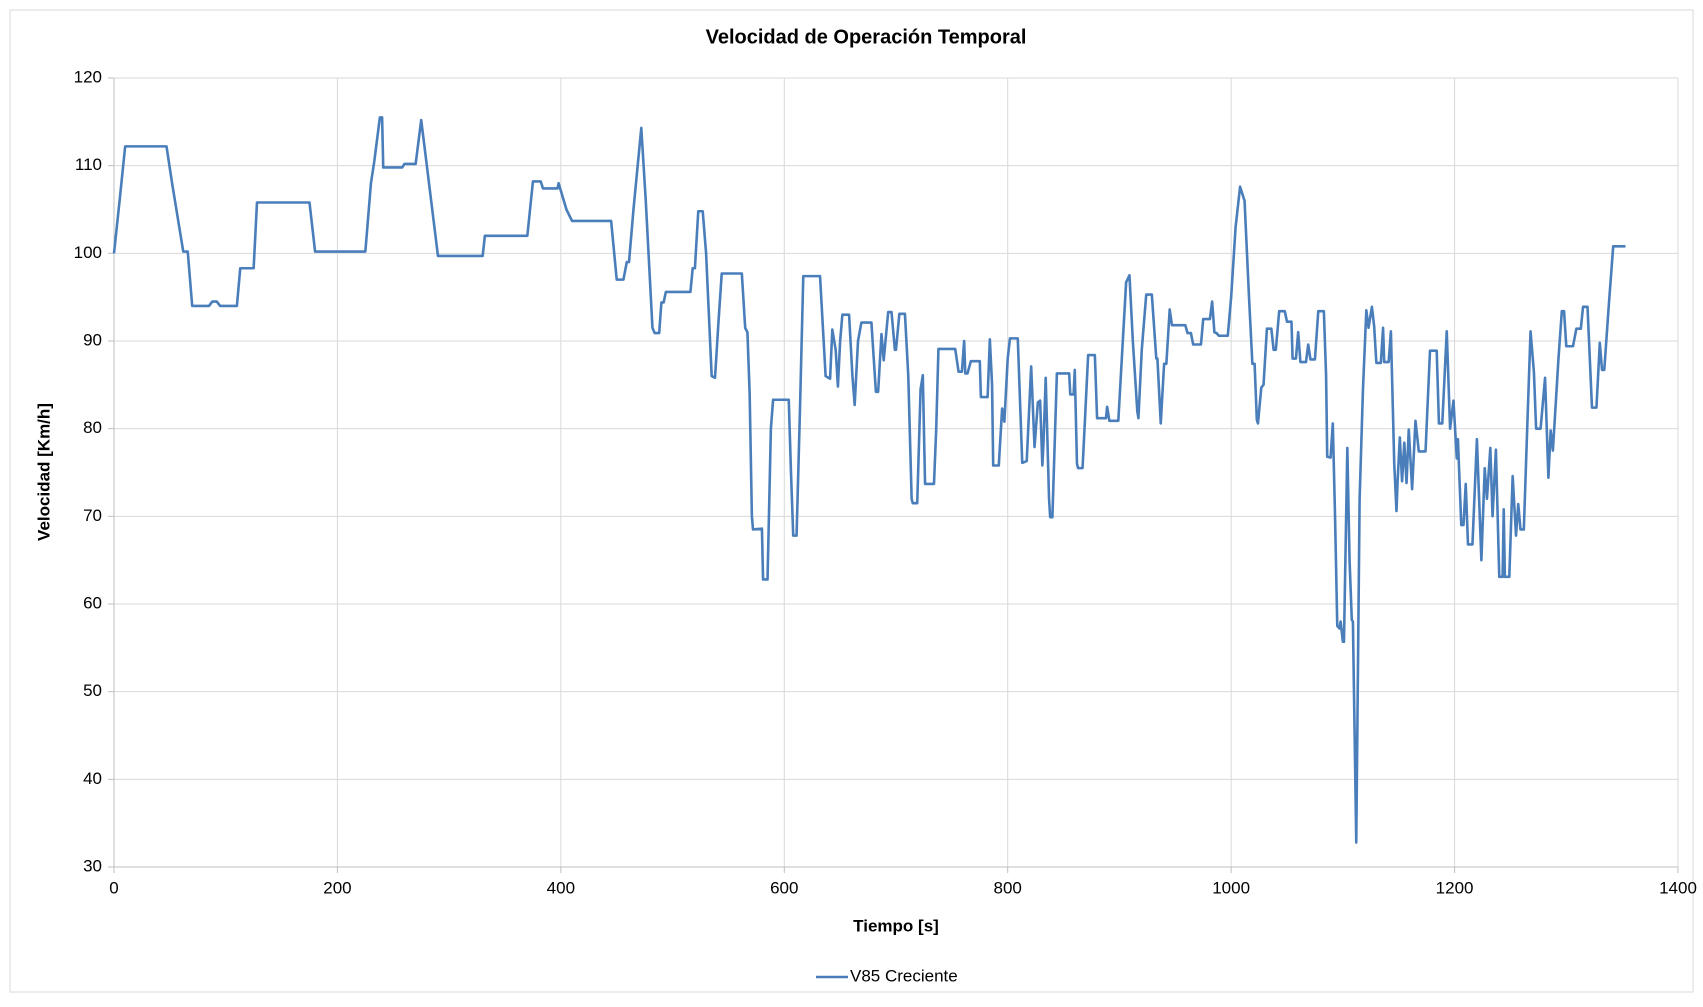  I want to click on chart-title: Velocidad de Operación Temporal, so click(866, 37).